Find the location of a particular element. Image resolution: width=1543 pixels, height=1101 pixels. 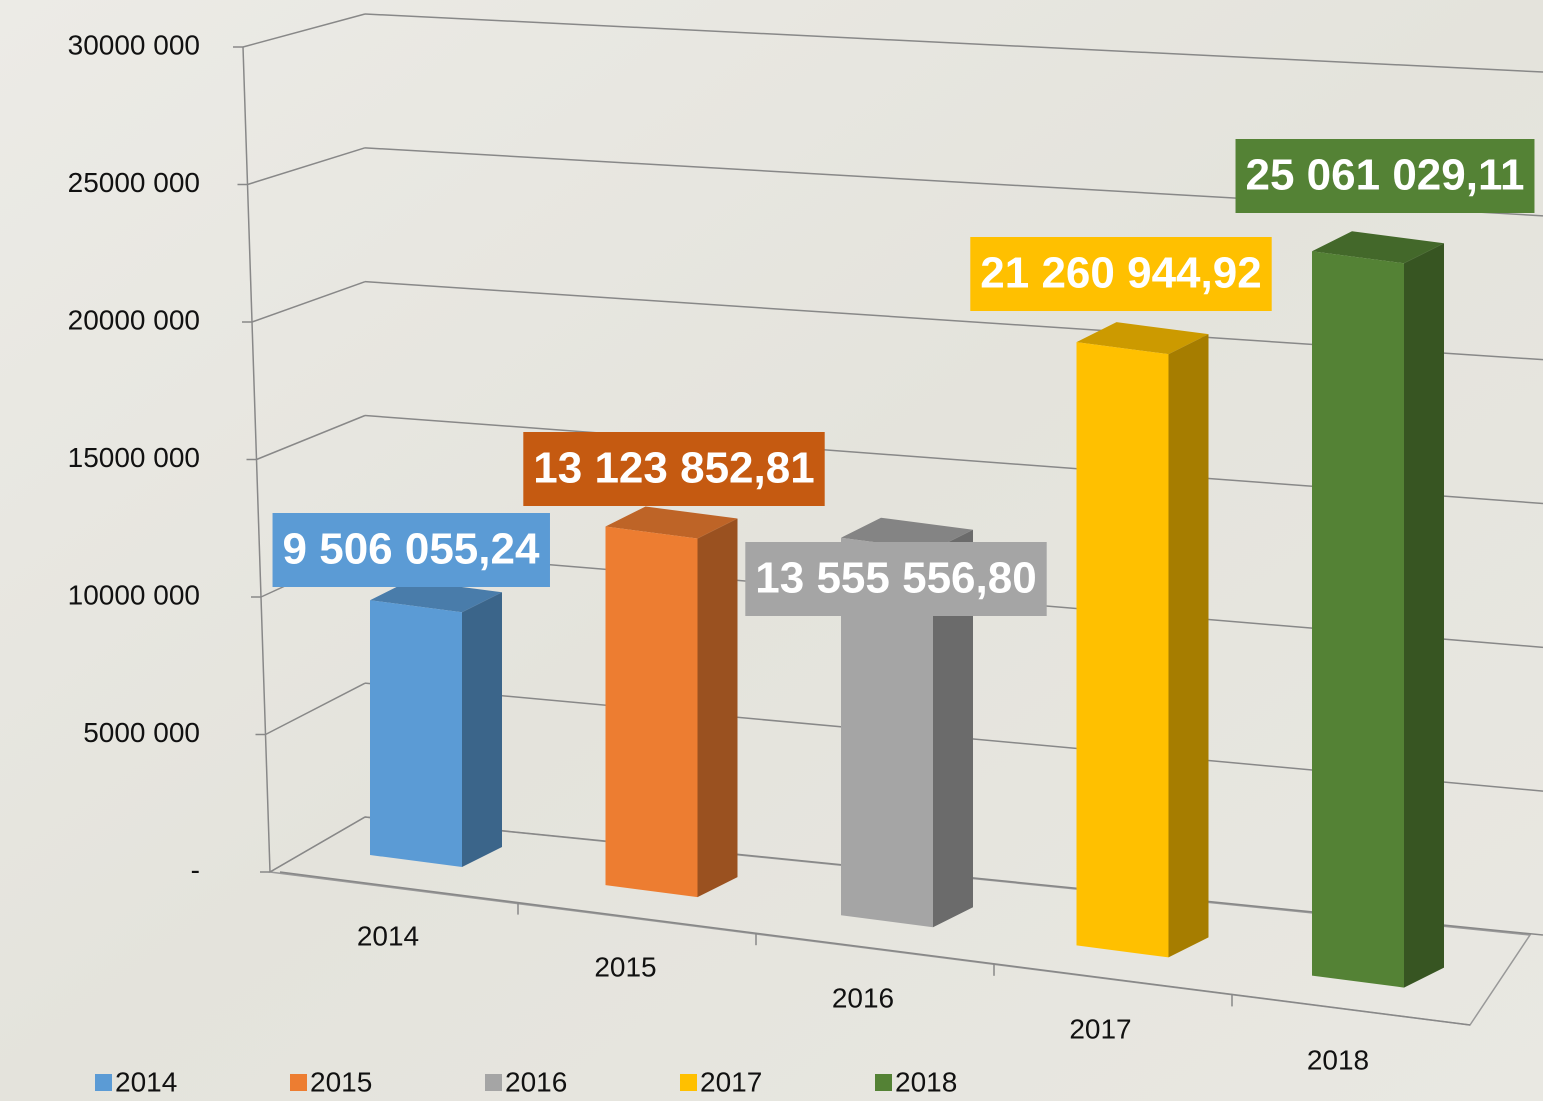

x-tick-label: 2014 is located at coordinates (388, 935).